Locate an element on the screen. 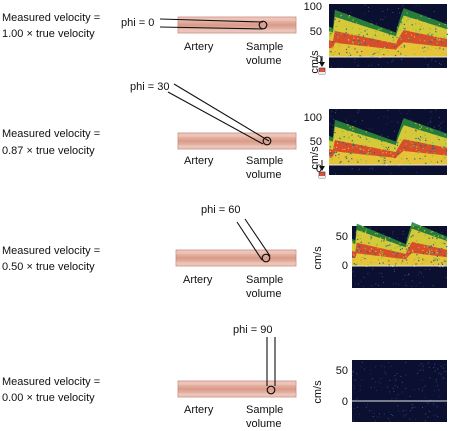 This screenshot has width=449, height=431. velocity-unit-label: cm/s is located at coordinates (318, 392).